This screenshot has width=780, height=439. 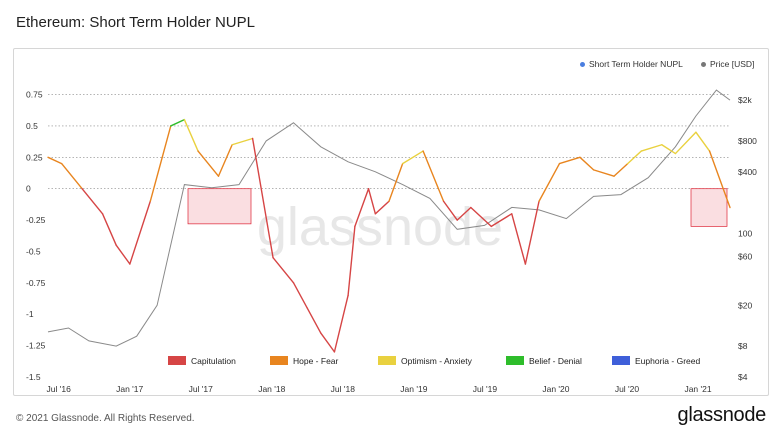 I want to click on y-right-tick-label: $800, so click(x=747, y=141).